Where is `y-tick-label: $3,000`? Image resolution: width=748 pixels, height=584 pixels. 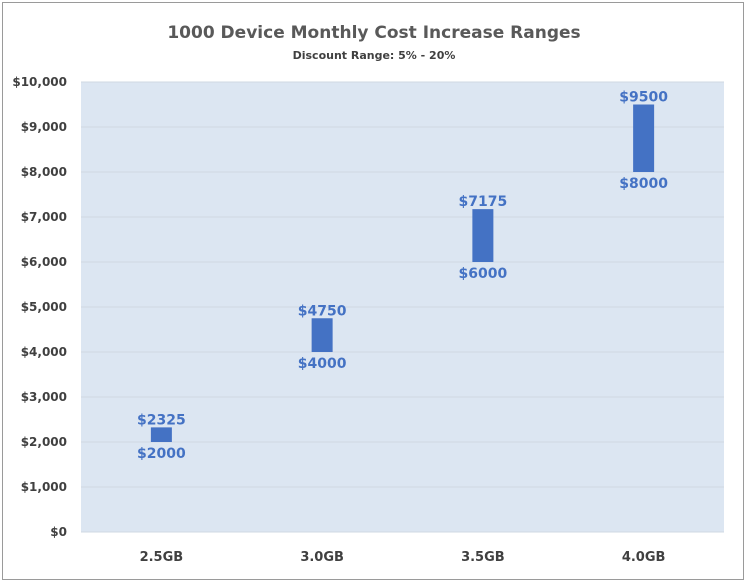
y-tick-label: $3,000 is located at coordinates (44, 397).